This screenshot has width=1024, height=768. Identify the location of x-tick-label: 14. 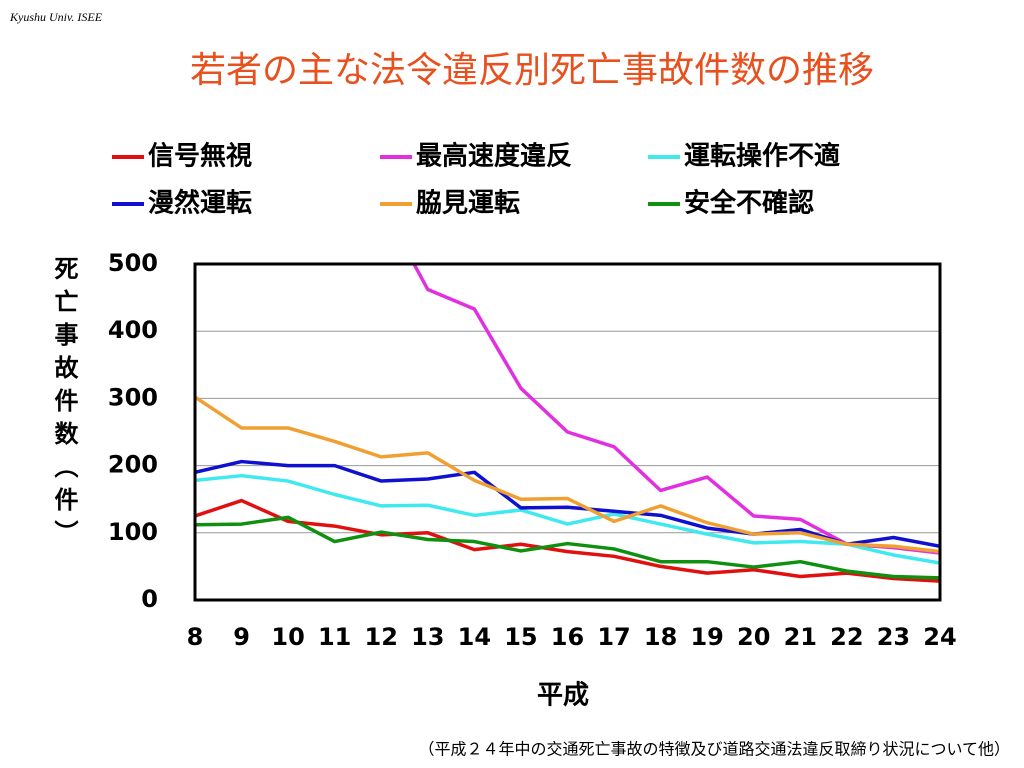
(474, 637).